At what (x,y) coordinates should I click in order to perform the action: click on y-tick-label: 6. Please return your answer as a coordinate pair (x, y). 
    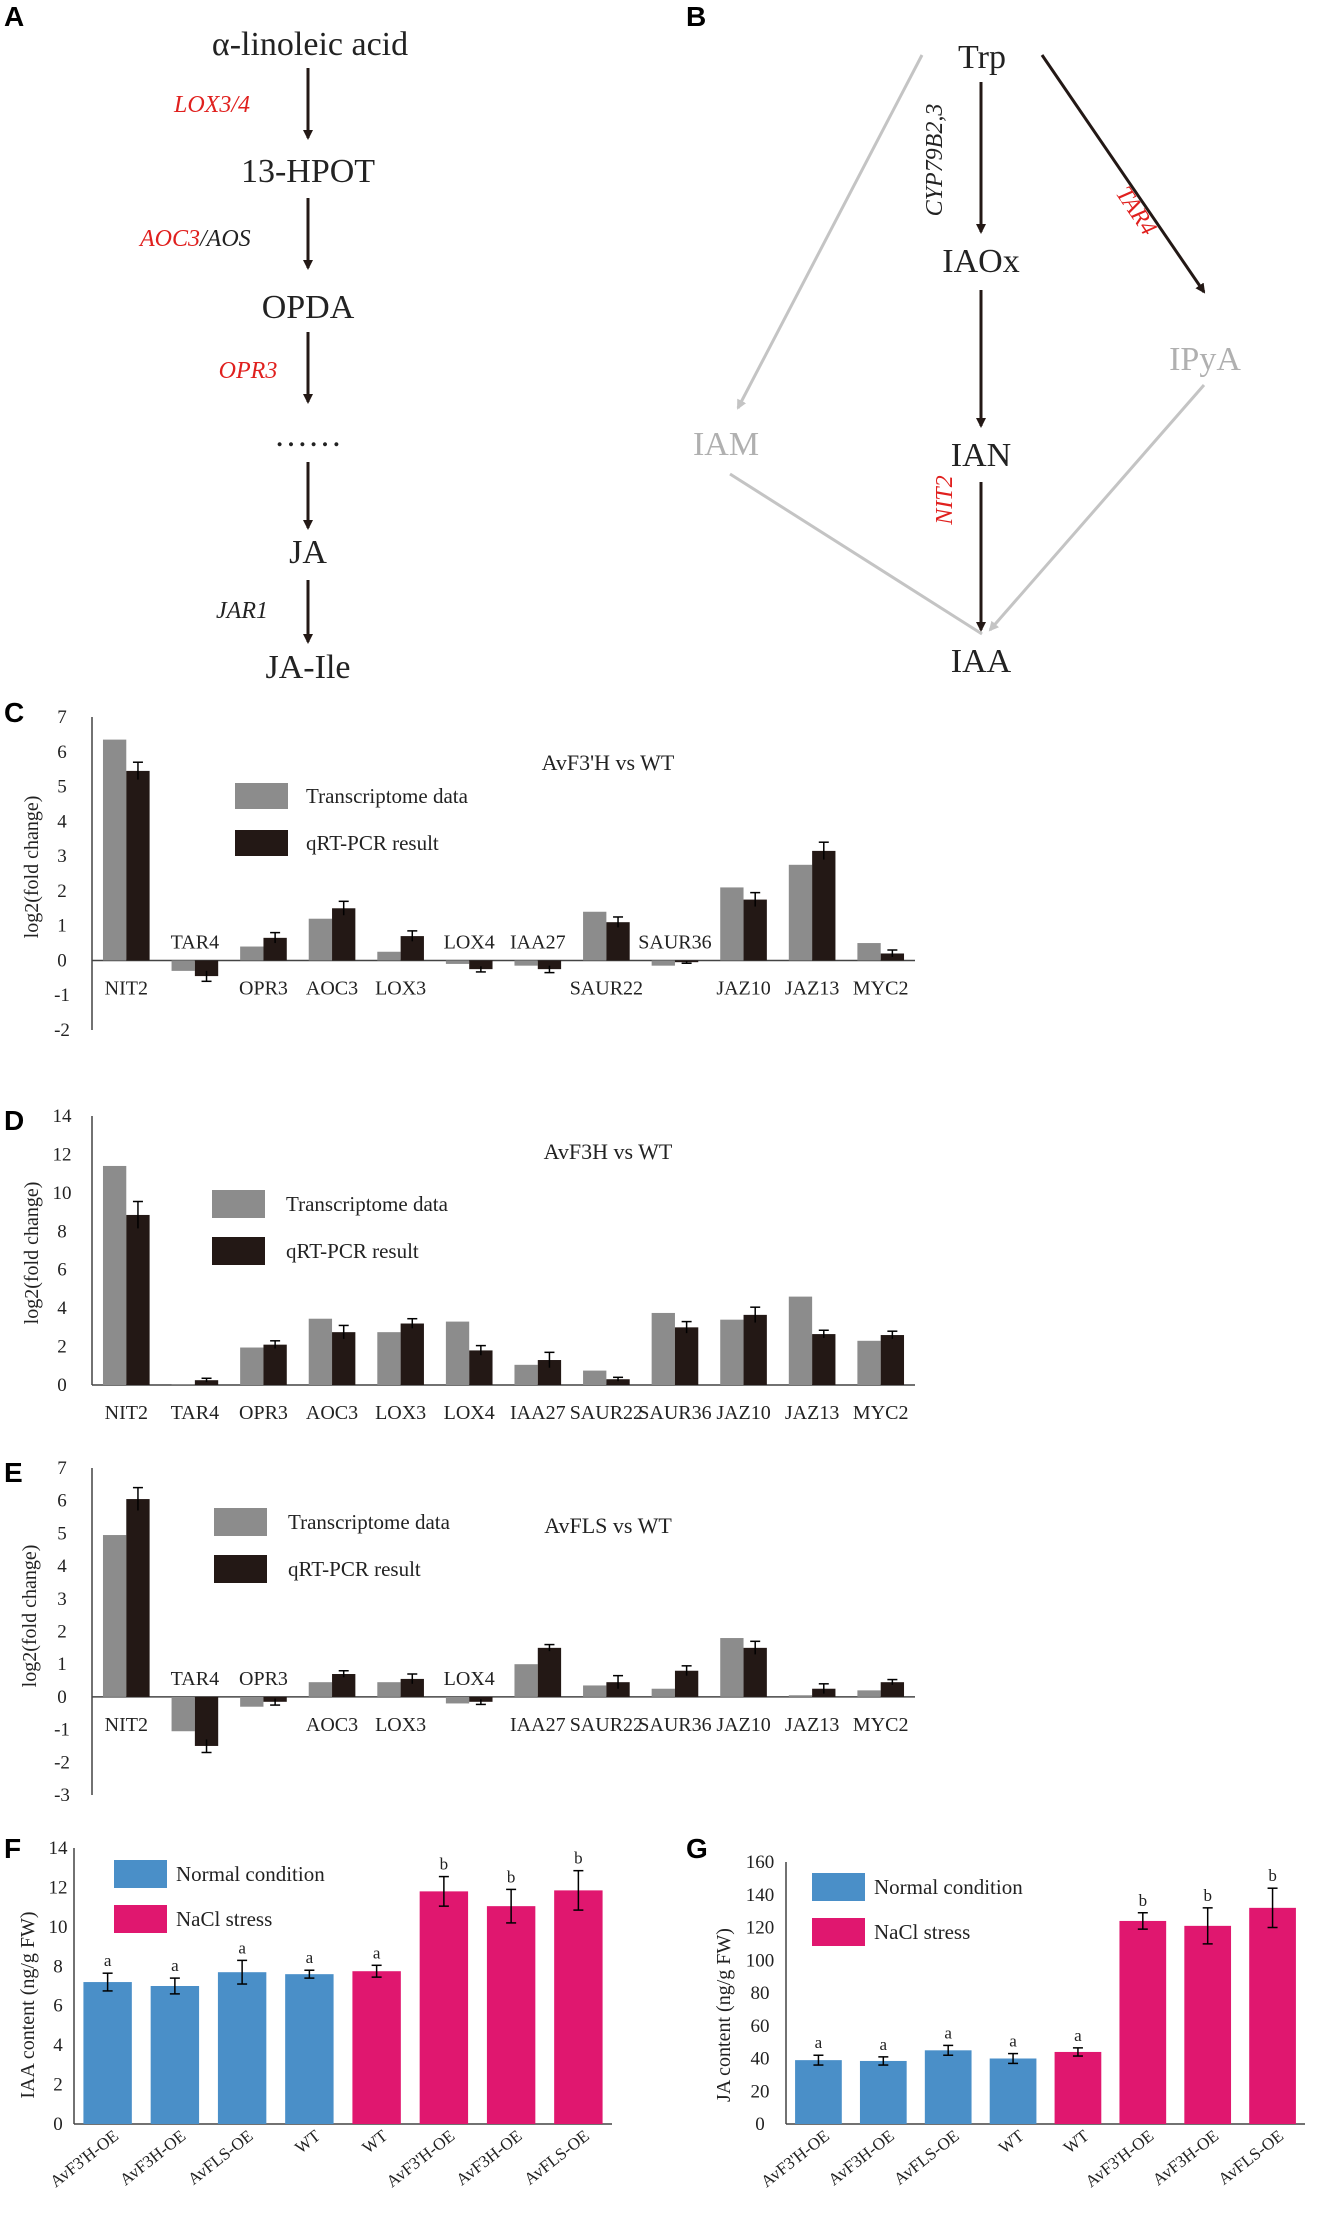
    Looking at the image, I should click on (62, 752).